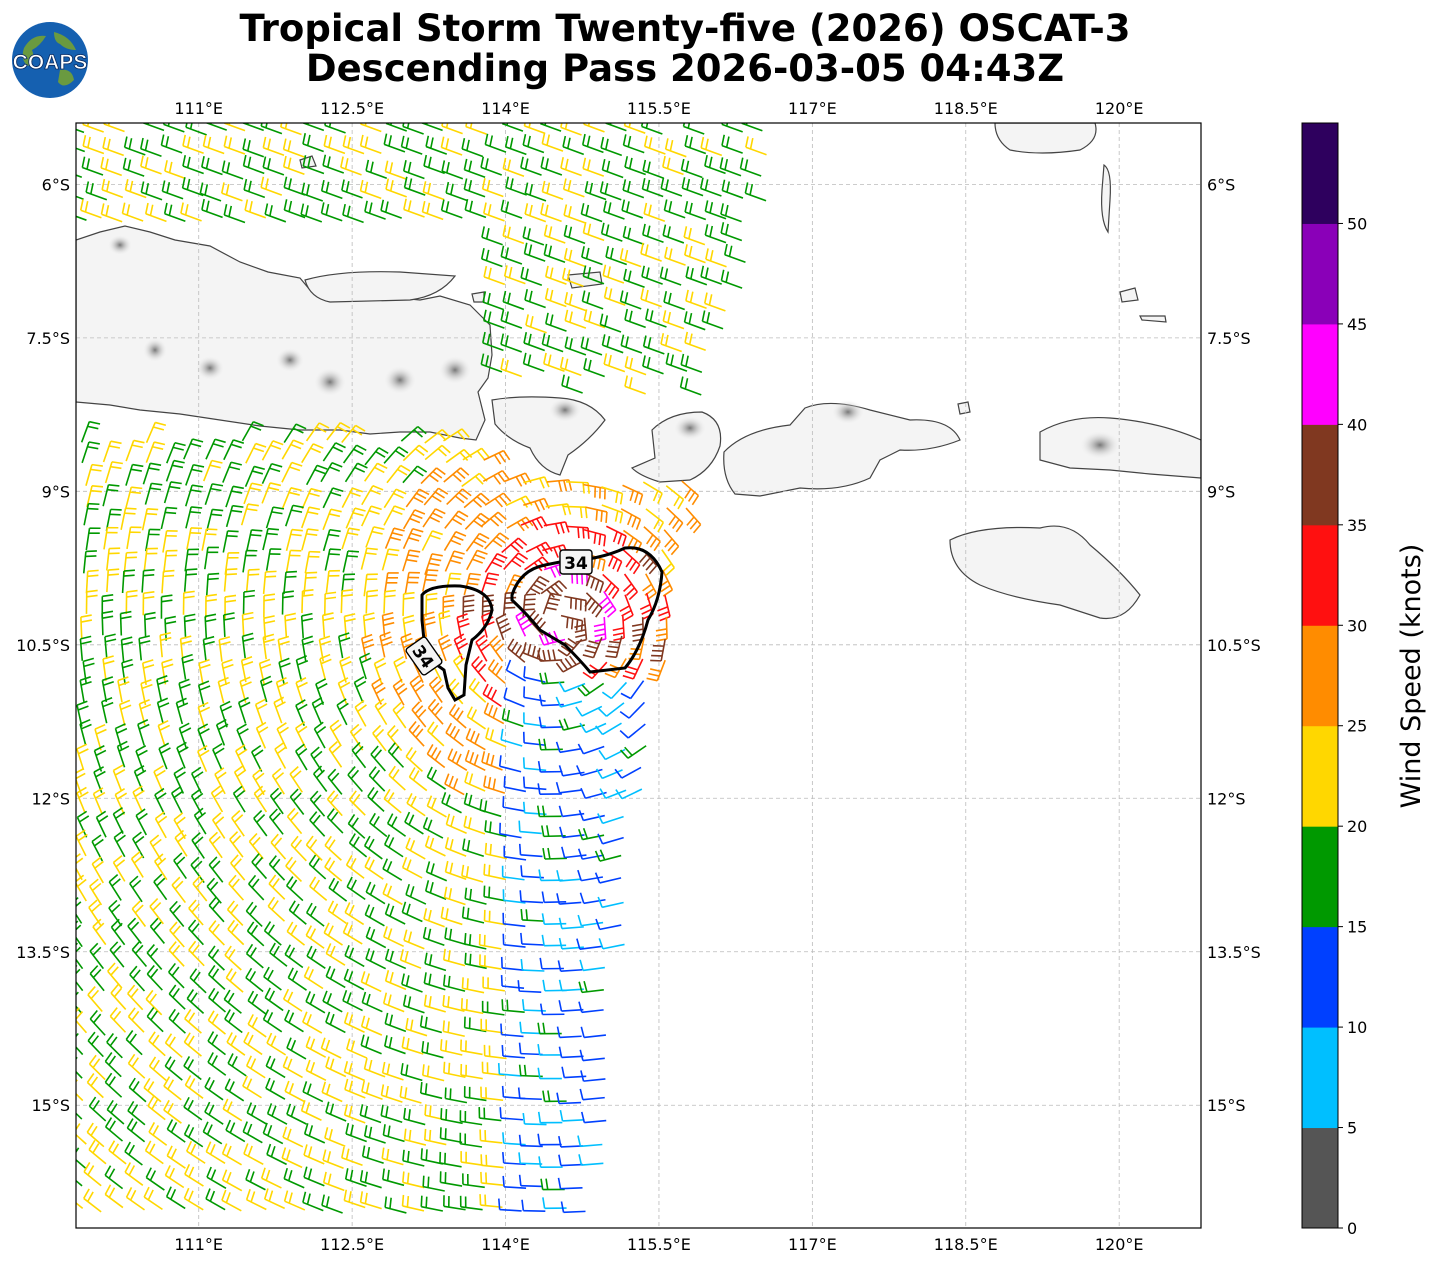 The width and height of the screenshot is (1439, 1264). Describe the element at coordinates (1357, 1027) in the screenshot. I see `colorbar-tick-label: 10` at that location.